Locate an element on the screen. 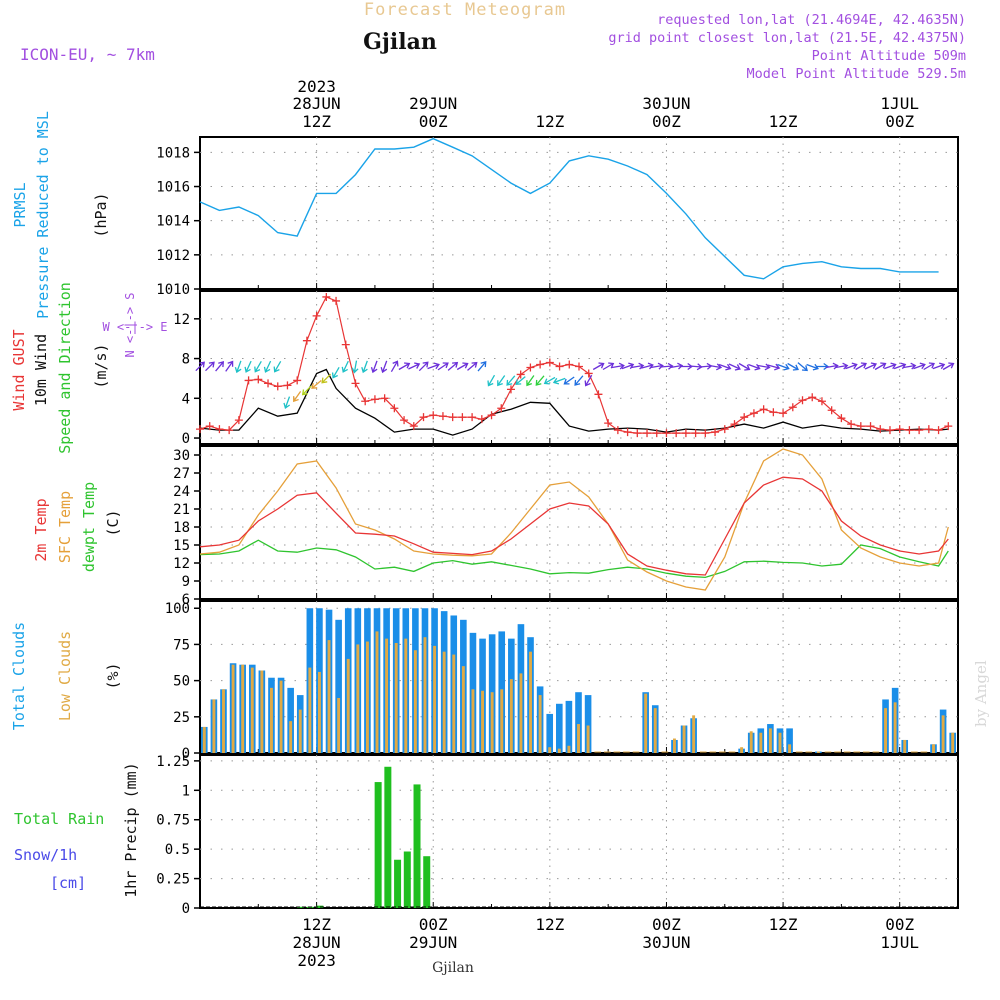 The width and height of the screenshot is (1000, 1000). ytick-label: 24 is located at coordinates (181, 492).